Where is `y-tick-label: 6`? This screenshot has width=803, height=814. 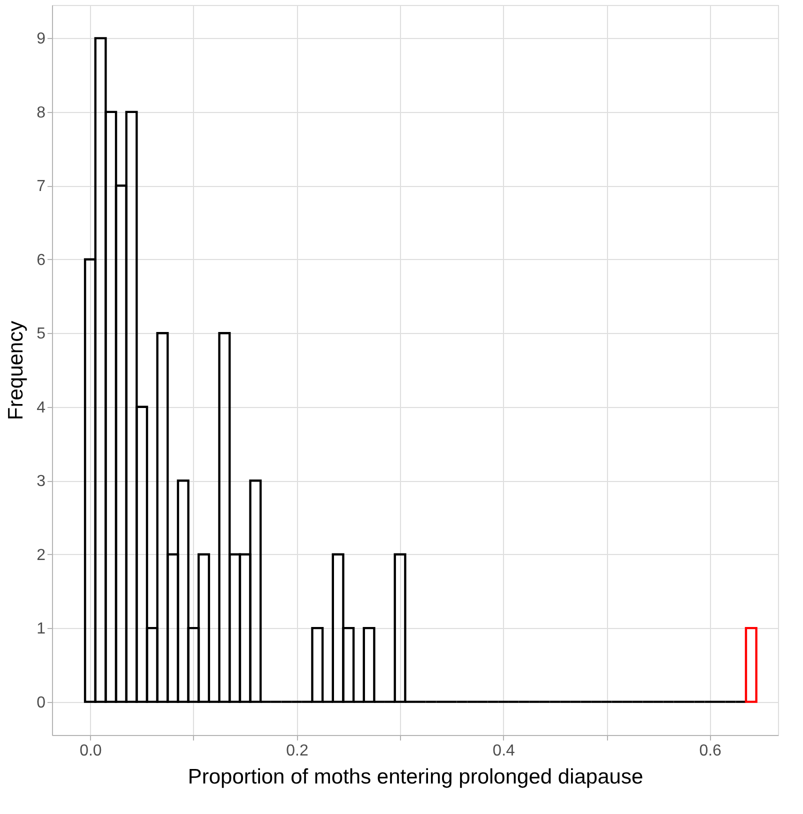
y-tick-label: 6 is located at coordinates (41, 260).